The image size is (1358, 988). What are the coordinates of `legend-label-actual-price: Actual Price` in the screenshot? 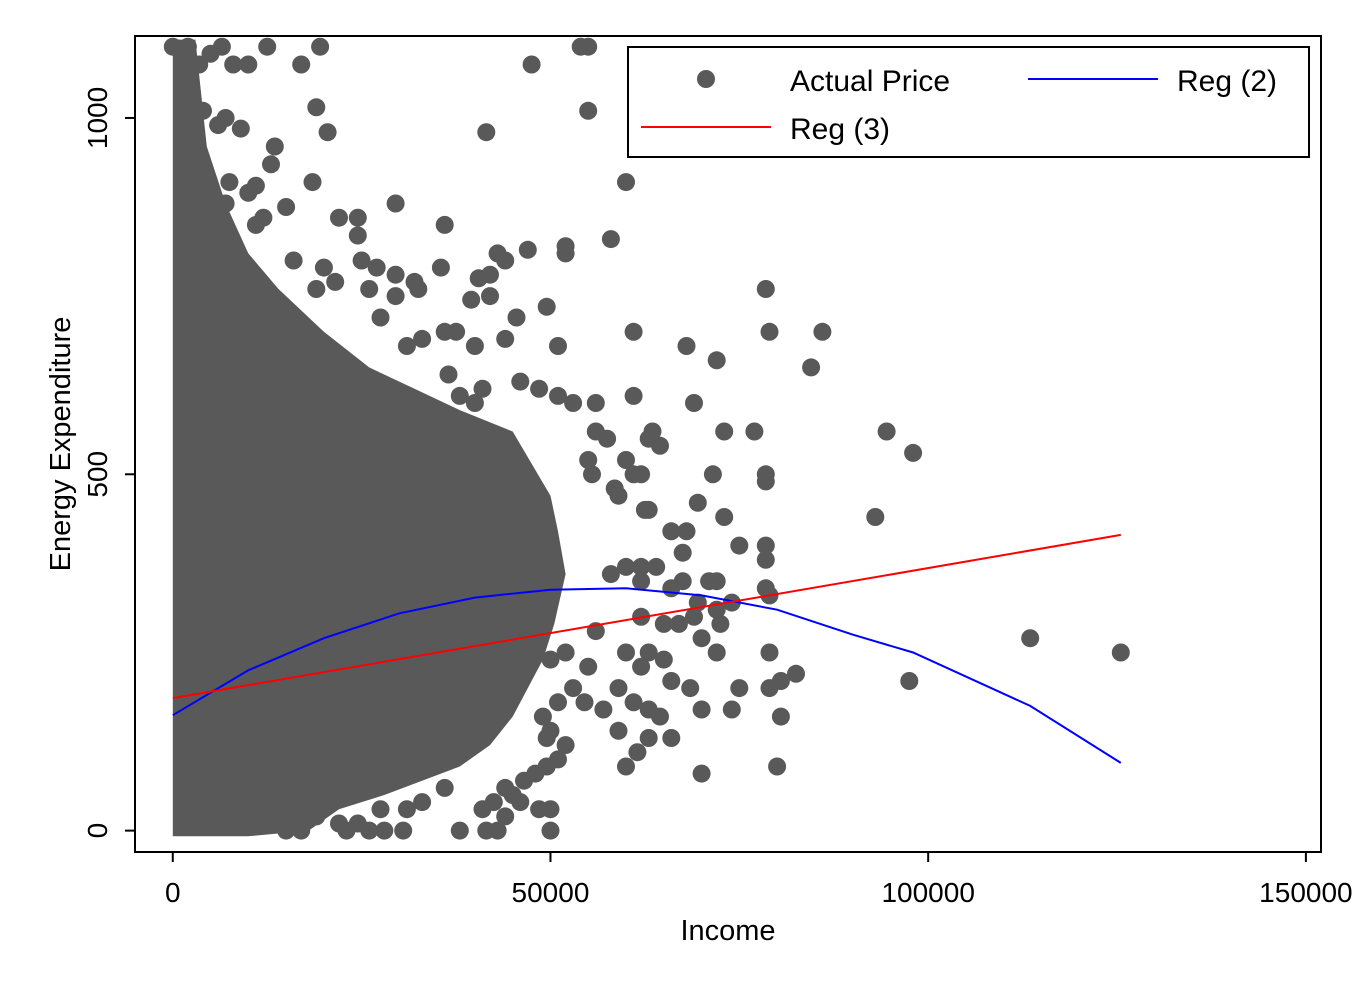 It's located at (870, 81).